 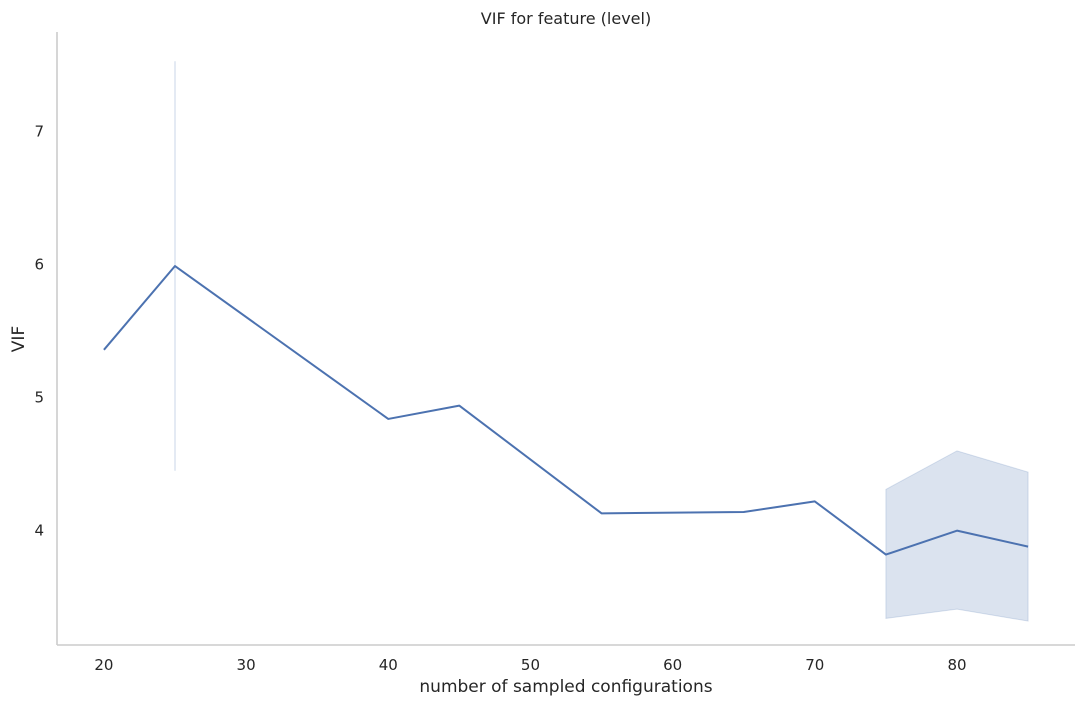 What do you see at coordinates (566, 18) in the screenshot?
I see `chart-title: VIF for feature (level)` at bounding box center [566, 18].